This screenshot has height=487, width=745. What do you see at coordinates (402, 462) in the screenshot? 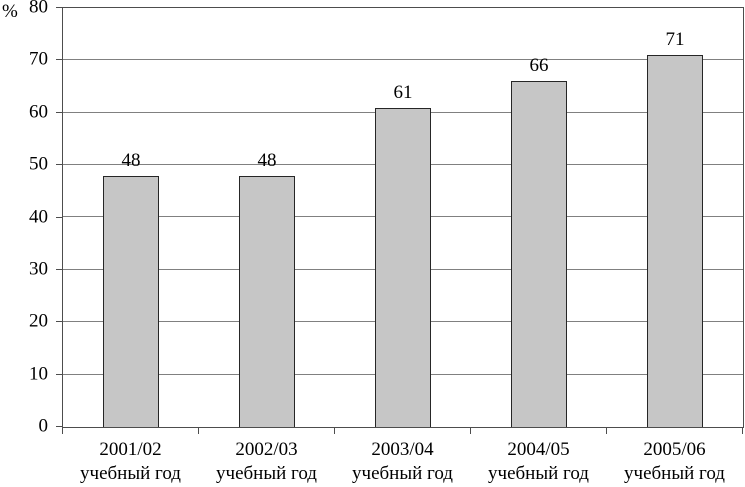
I see `x-axis-category-label: 2003/04 учебный год` at bounding box center [402, 462].